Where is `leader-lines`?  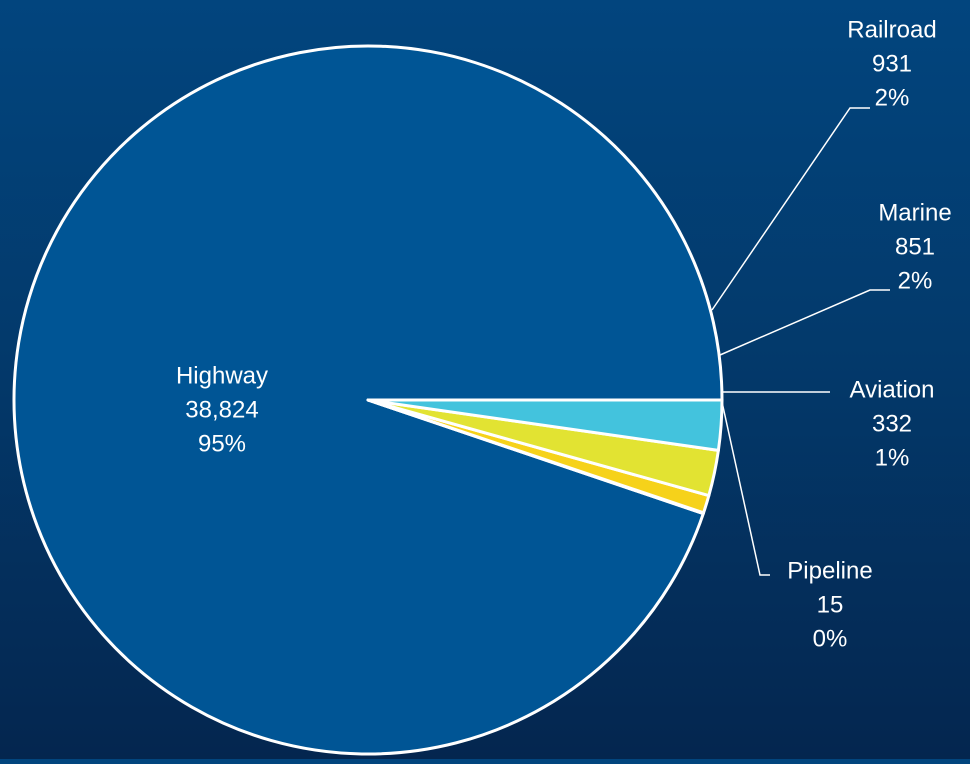
leader-lines is located at coordinates (800, 341).